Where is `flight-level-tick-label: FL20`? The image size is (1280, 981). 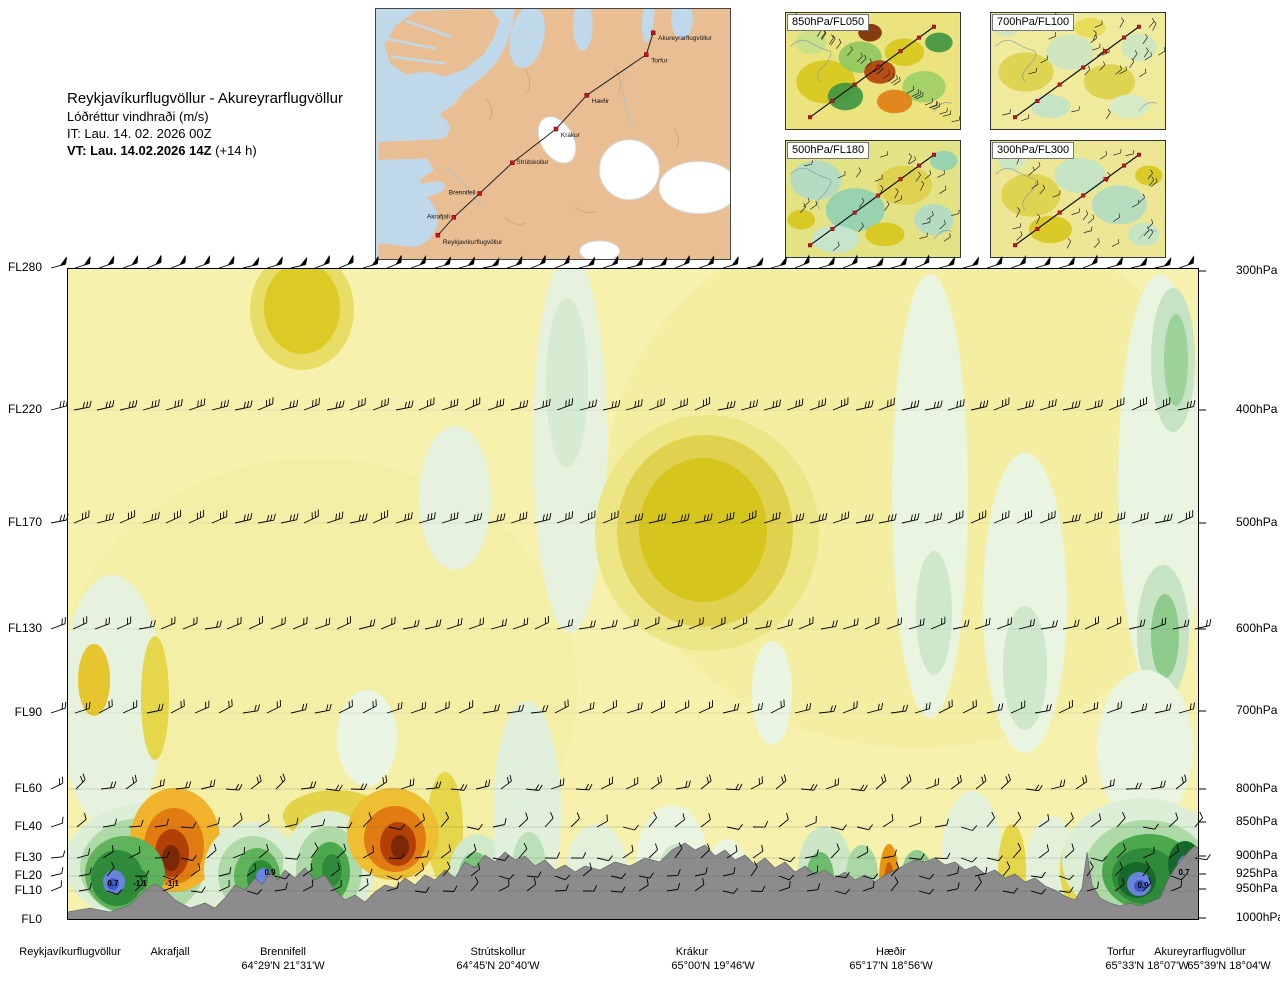 flight-level-tick-label: FL20 is located at coordinates (28, 875).